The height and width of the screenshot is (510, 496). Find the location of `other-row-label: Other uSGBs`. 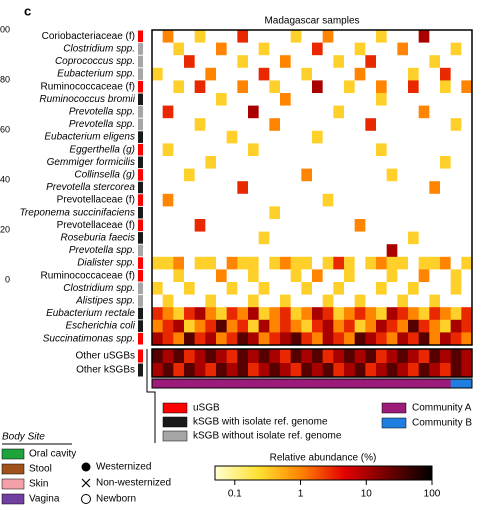

other-row-label: Other uSGBs is located at coordinates (105, 356).